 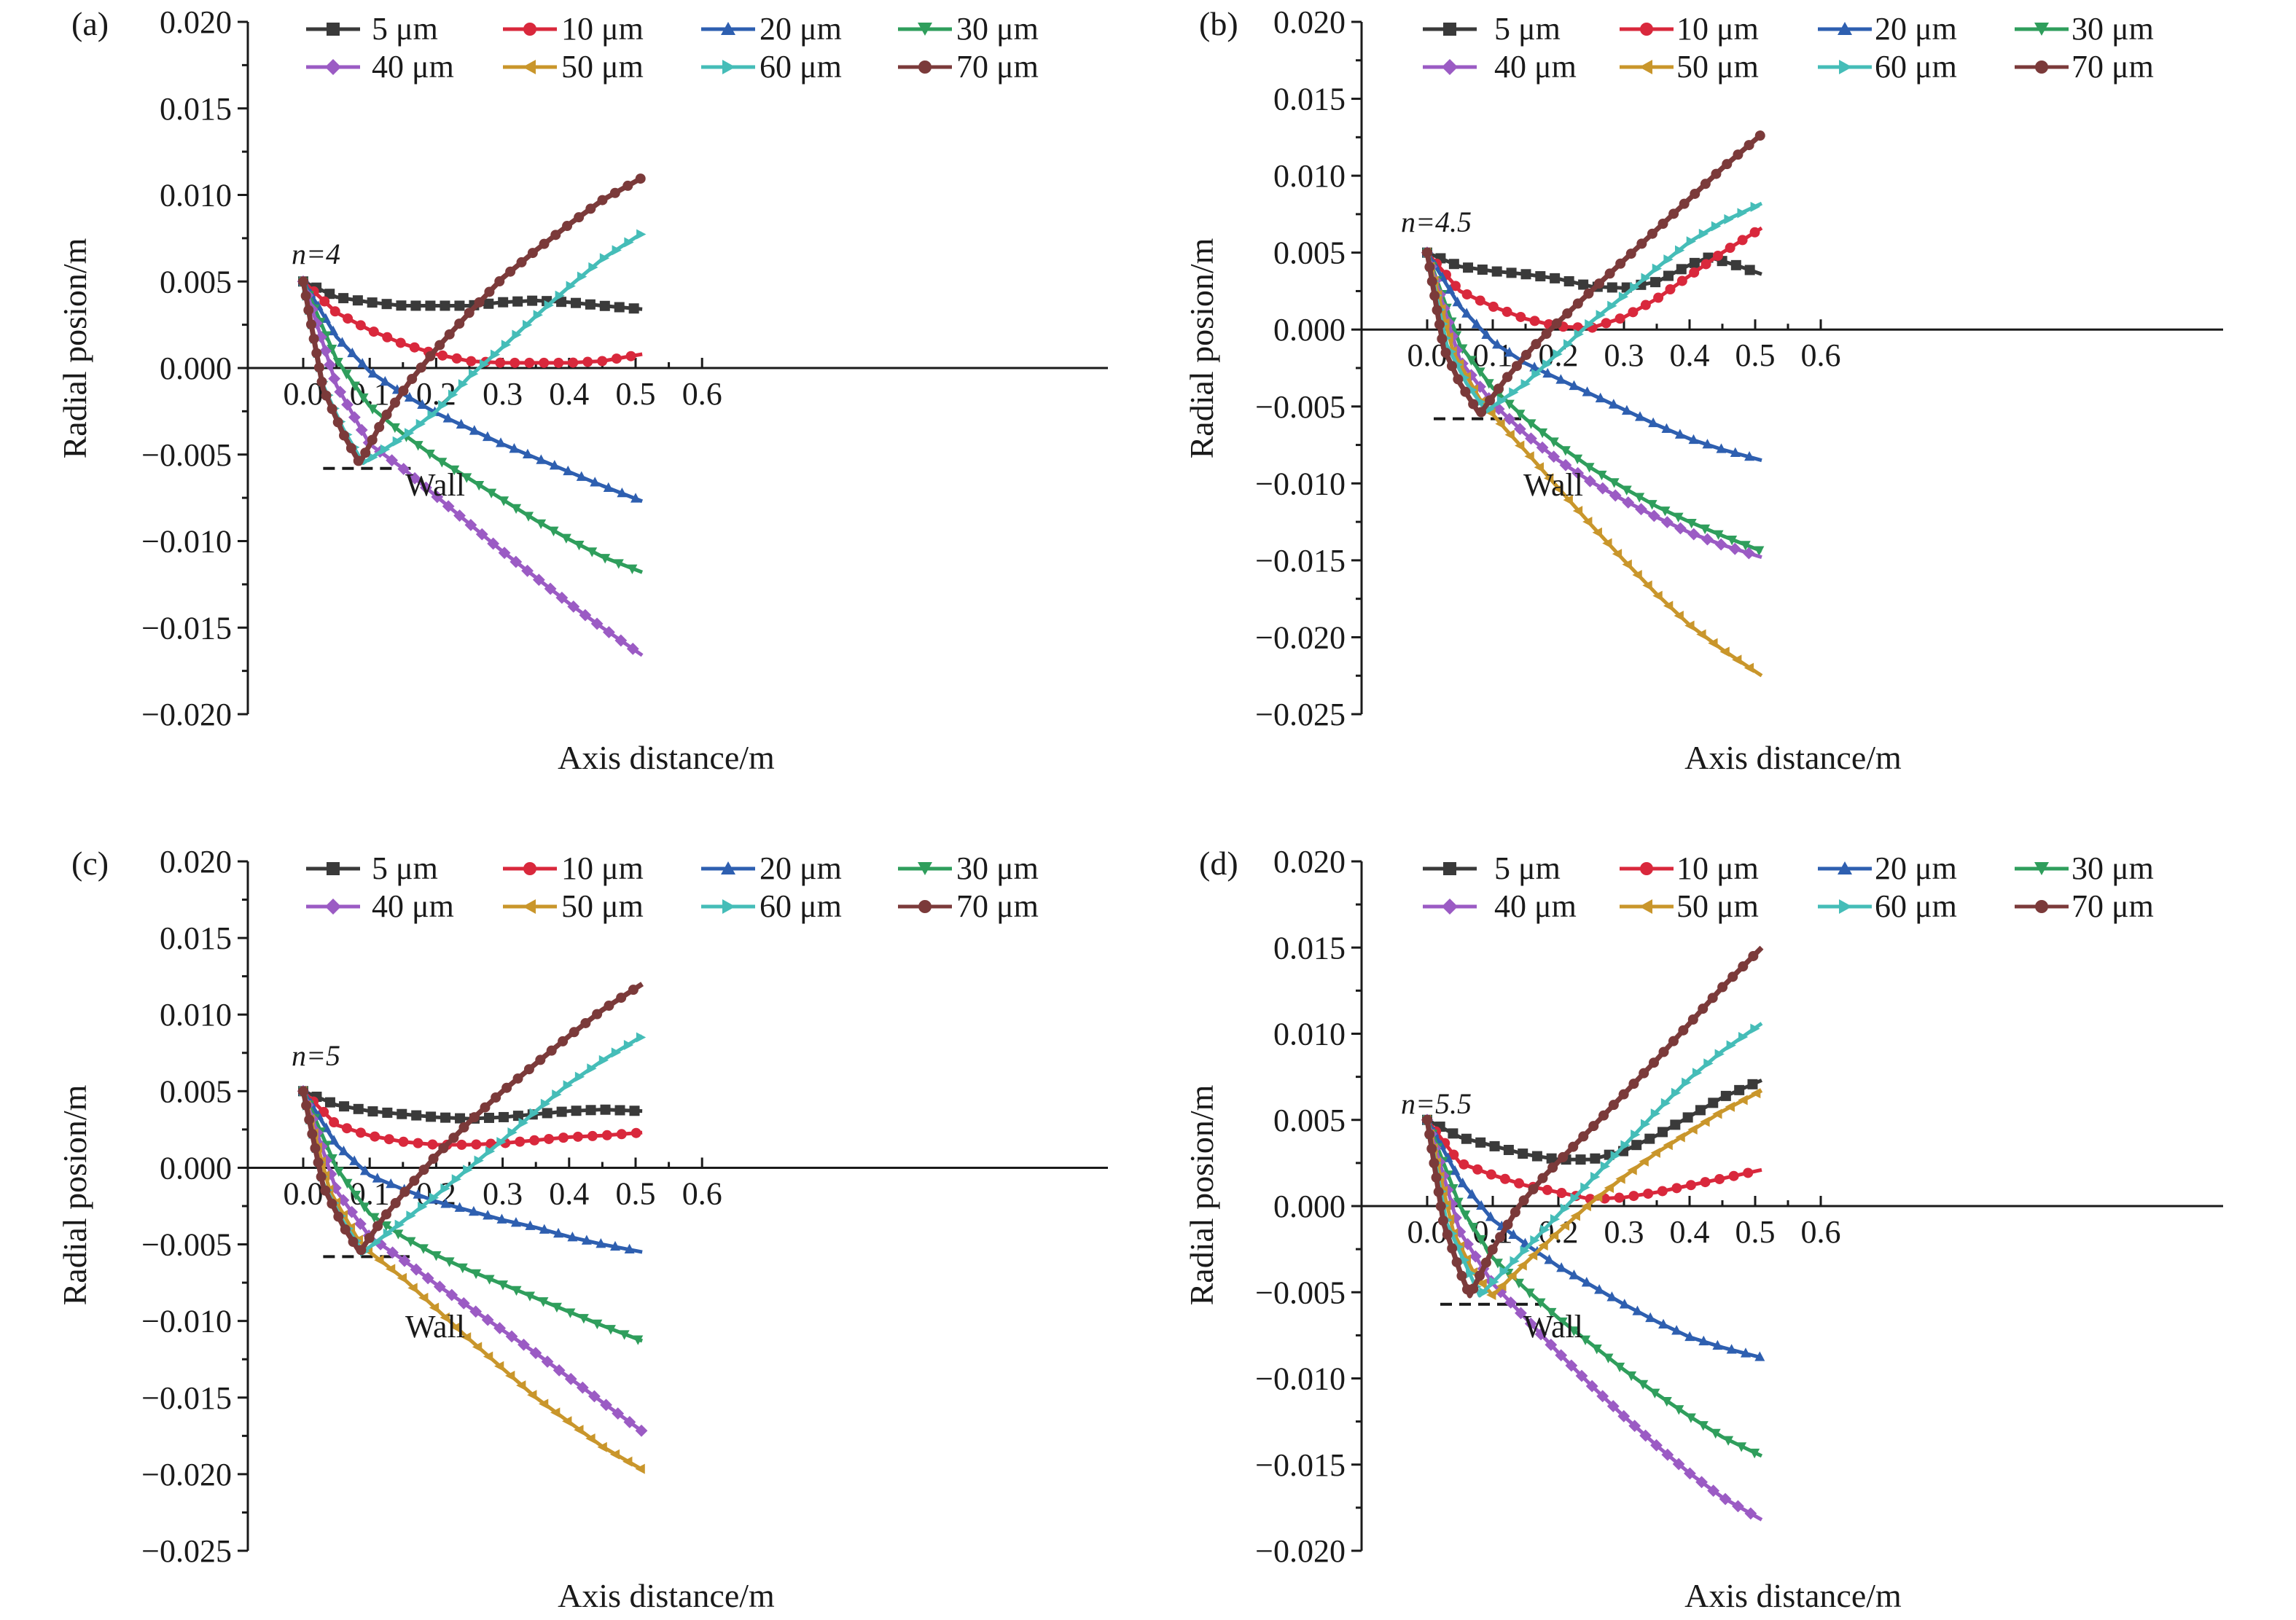 What do you see at coordinates (196, 282) in the screenshot?
I see `panel-a-y-tick-label: 0.005` at bounding box center [196, 282].